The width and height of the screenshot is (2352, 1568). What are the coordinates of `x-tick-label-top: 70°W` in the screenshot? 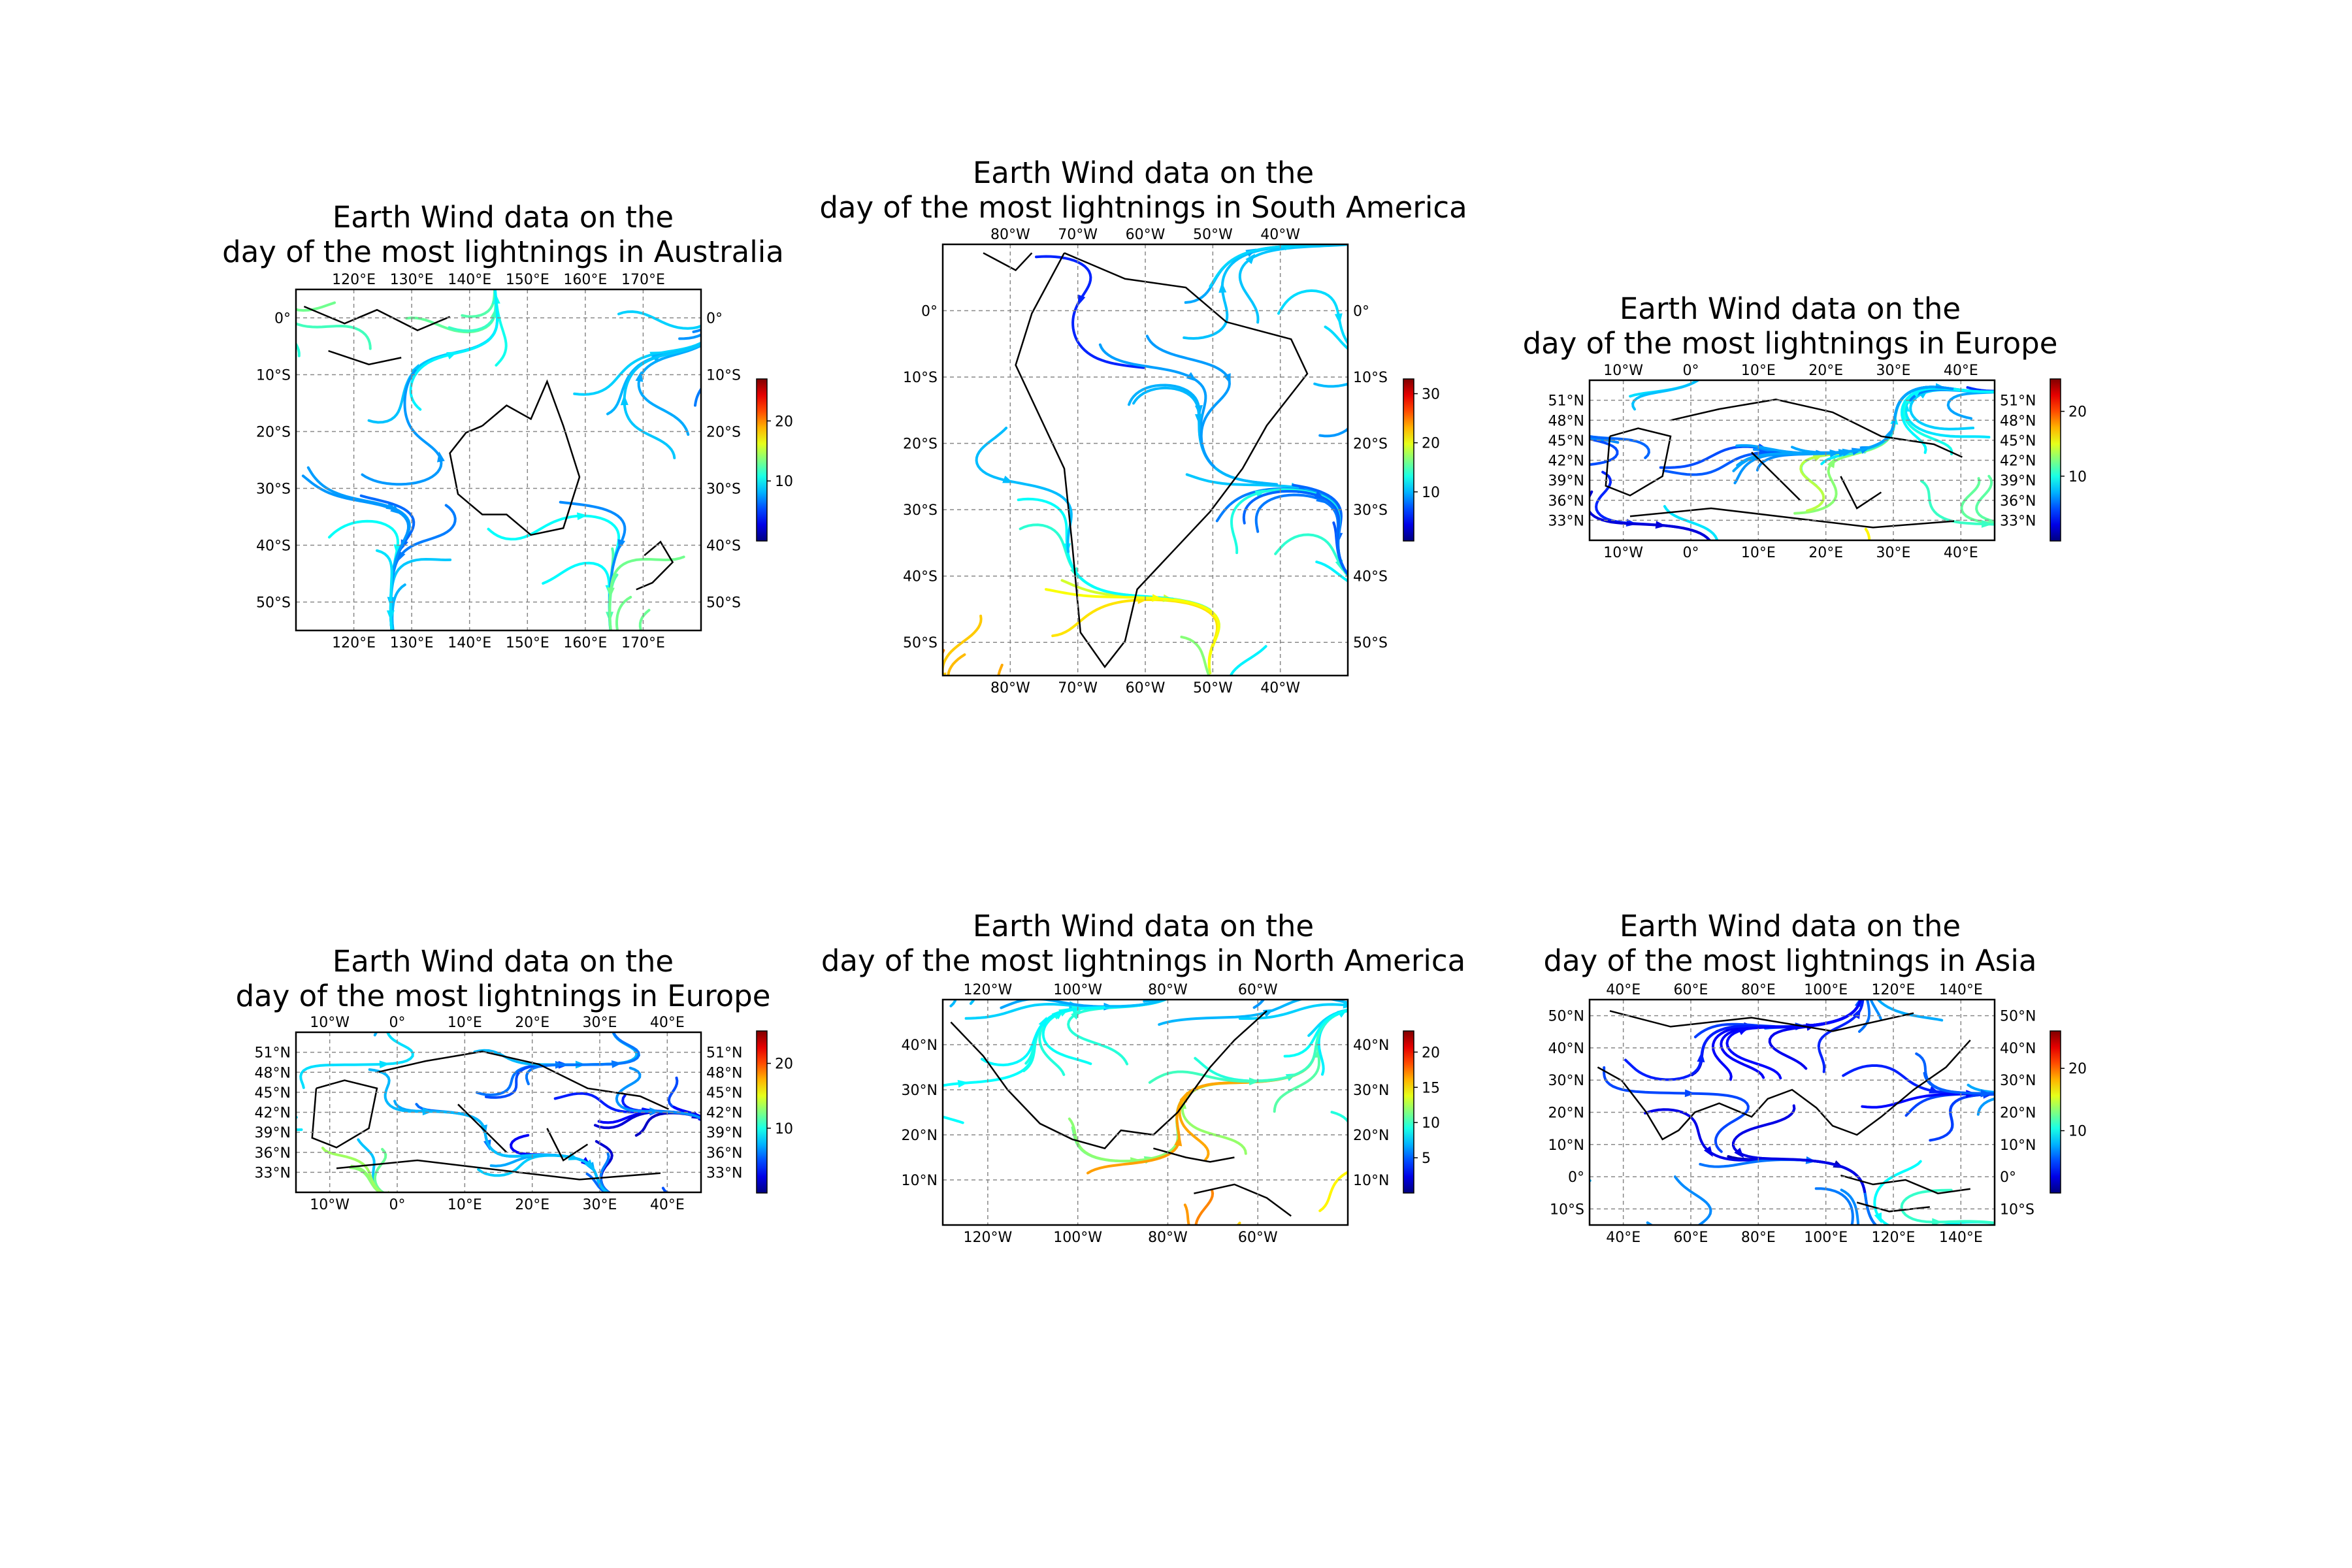 It's located at (1078, 235).